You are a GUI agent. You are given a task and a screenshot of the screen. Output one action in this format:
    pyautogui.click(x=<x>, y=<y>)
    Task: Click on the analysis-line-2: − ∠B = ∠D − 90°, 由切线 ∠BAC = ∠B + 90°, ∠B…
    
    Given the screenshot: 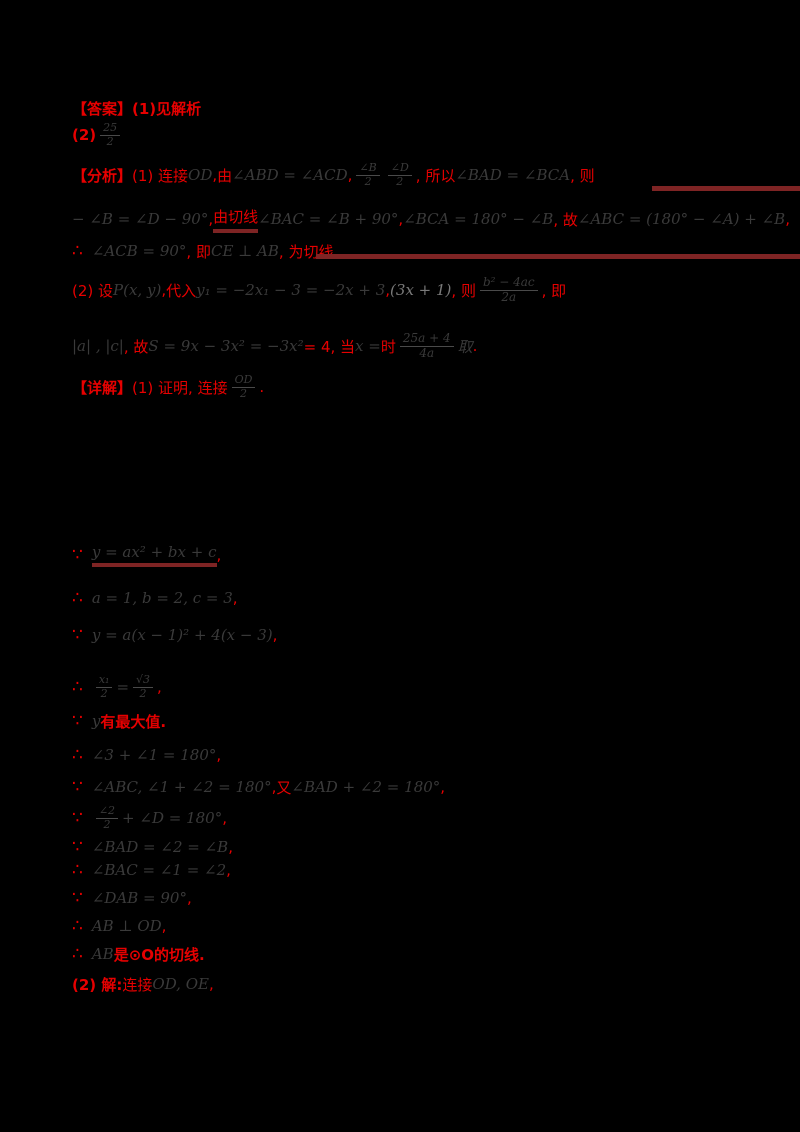 What is the action you would take?
    pyautogui.click(x=431, y=219)
    